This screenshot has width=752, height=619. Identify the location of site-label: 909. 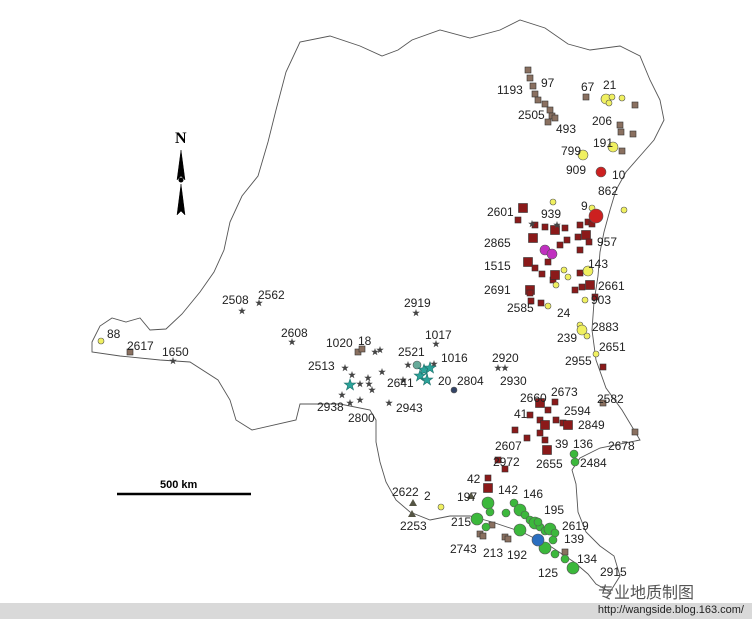
(576, 170).